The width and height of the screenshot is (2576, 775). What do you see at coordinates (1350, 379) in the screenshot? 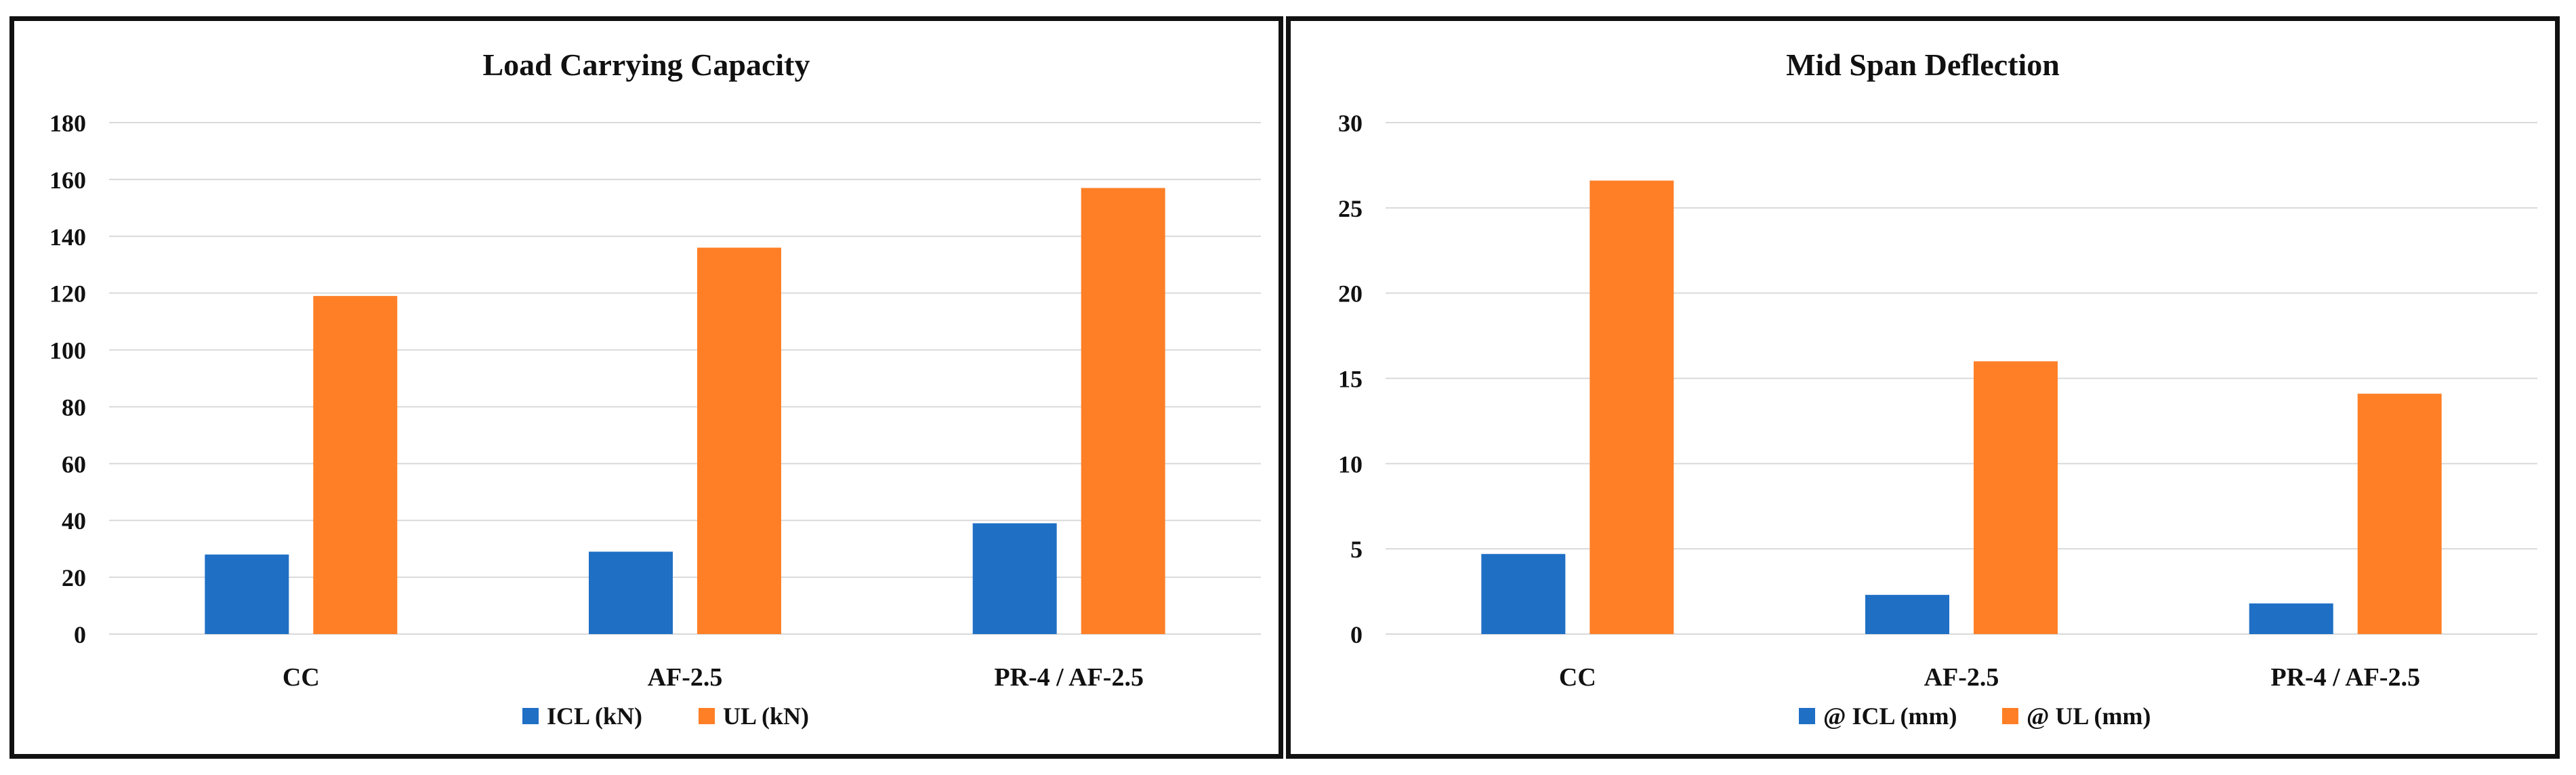
I see `y-tick-label: 15` at bounding box center [1350, 379].